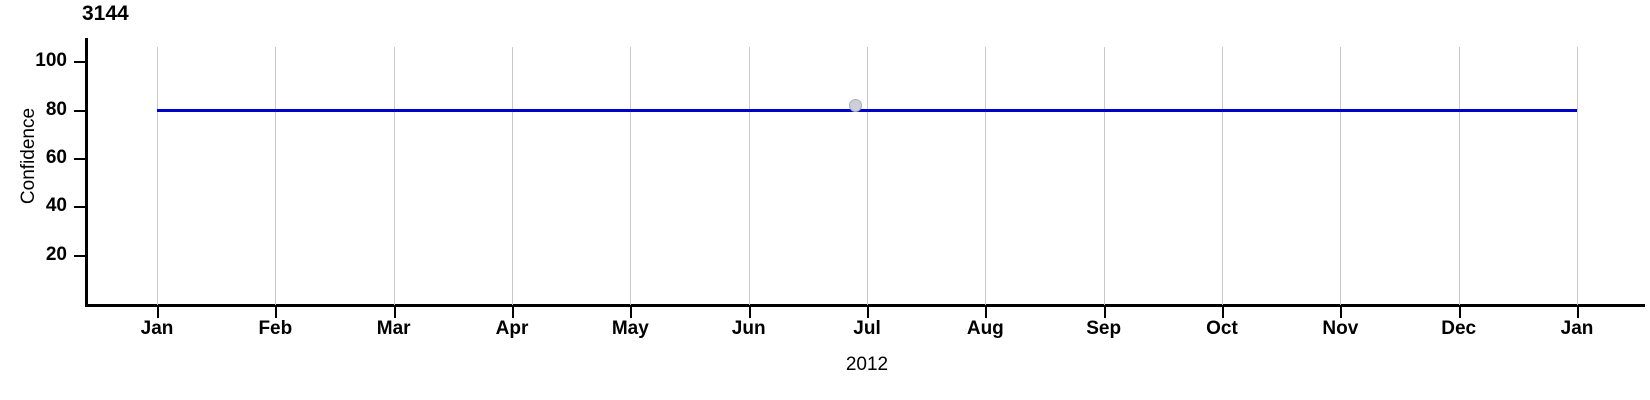 The image size is (1650, 400). I want to click on y-axis-tick-label: 60, so click(56, 157).